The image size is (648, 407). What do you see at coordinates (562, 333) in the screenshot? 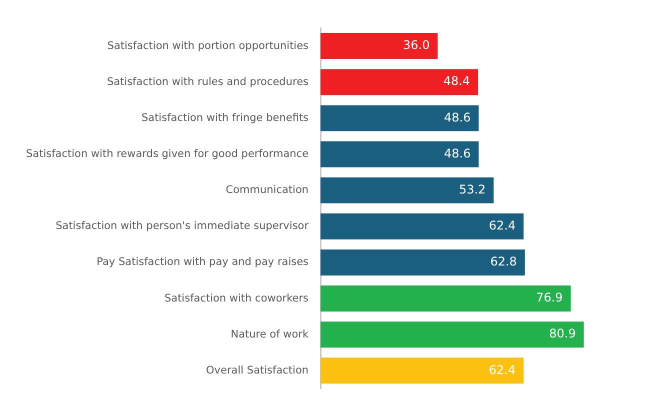
I see `data-label: 80.9` at bounding box center [562, 333].